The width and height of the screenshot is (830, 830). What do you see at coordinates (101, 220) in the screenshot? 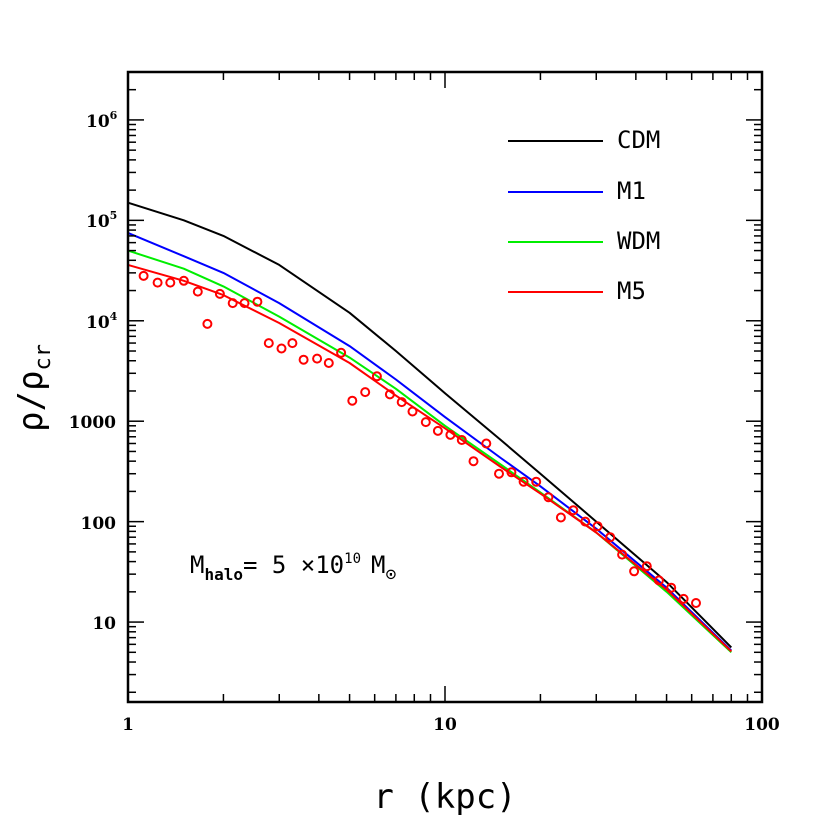
I see `y-tick-label-1e5: 10⁵` at bounding box center [101, 220].